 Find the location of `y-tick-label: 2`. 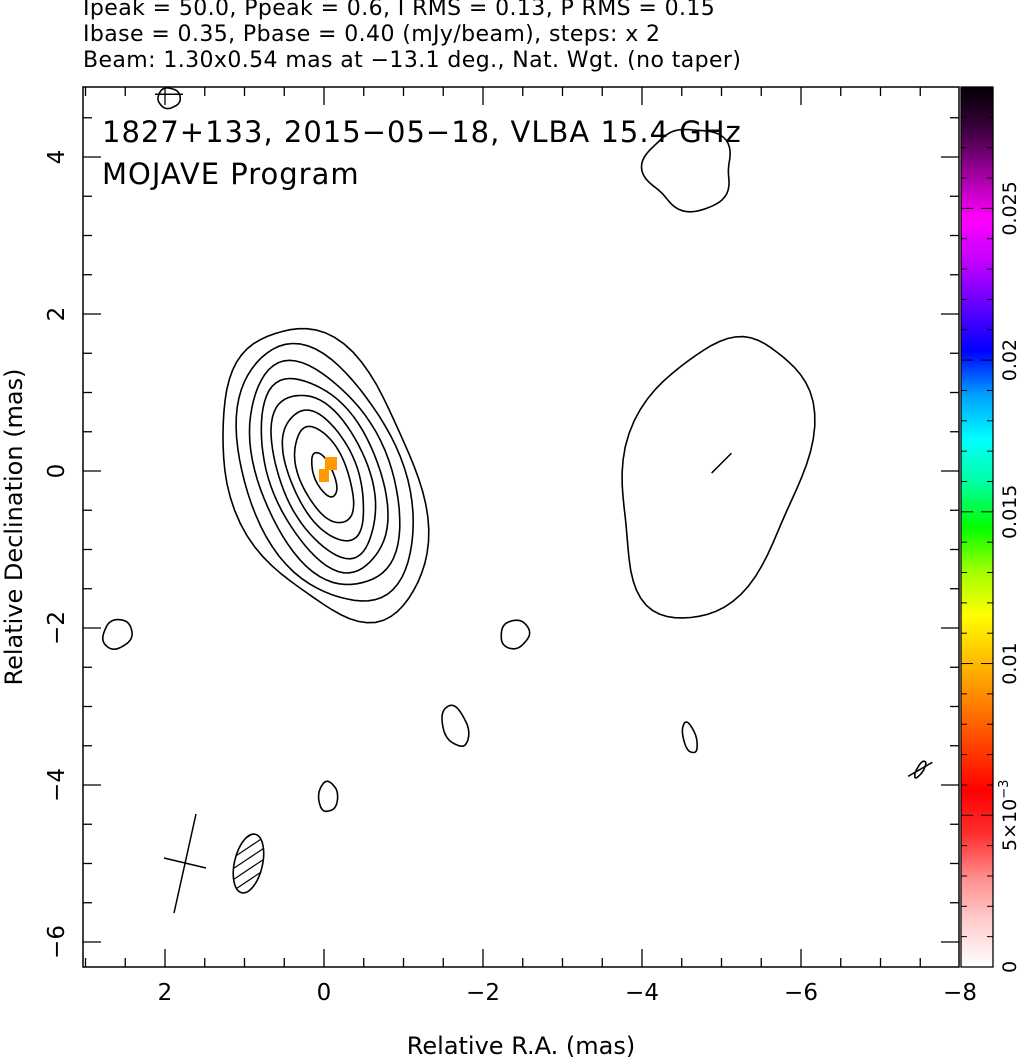

y-tick-label: 2 is located at coordinates (57, 314).